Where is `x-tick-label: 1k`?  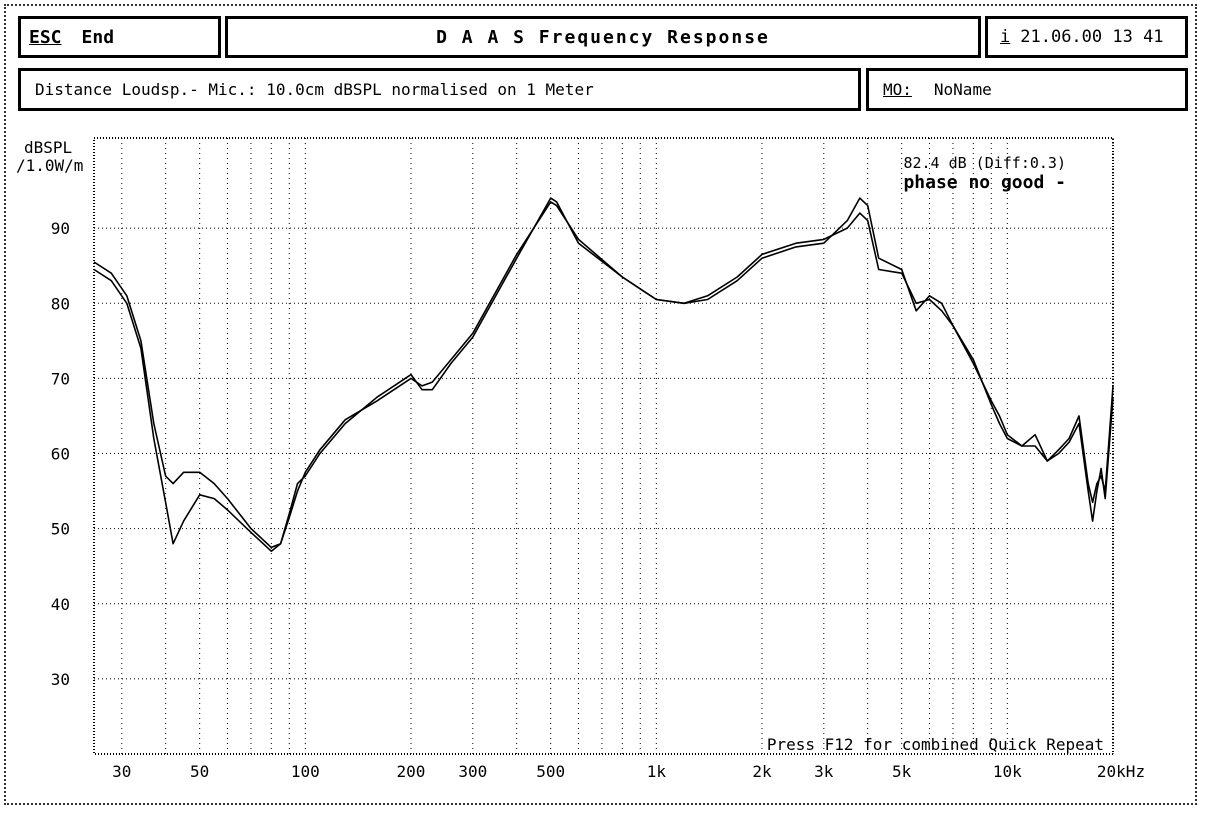 x-tick-label: 1k is located at coordinates (657, 771).